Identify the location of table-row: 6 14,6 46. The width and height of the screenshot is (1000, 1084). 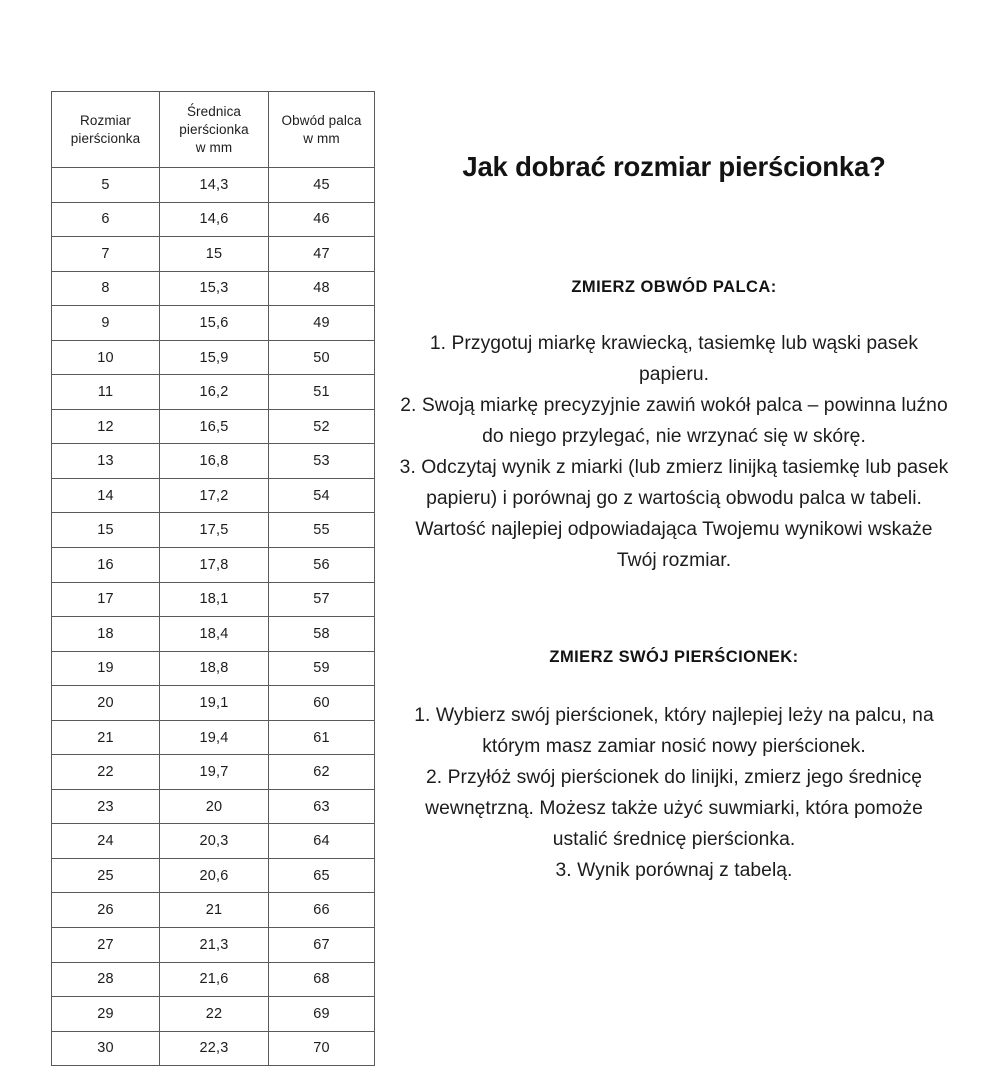
(213, 219).